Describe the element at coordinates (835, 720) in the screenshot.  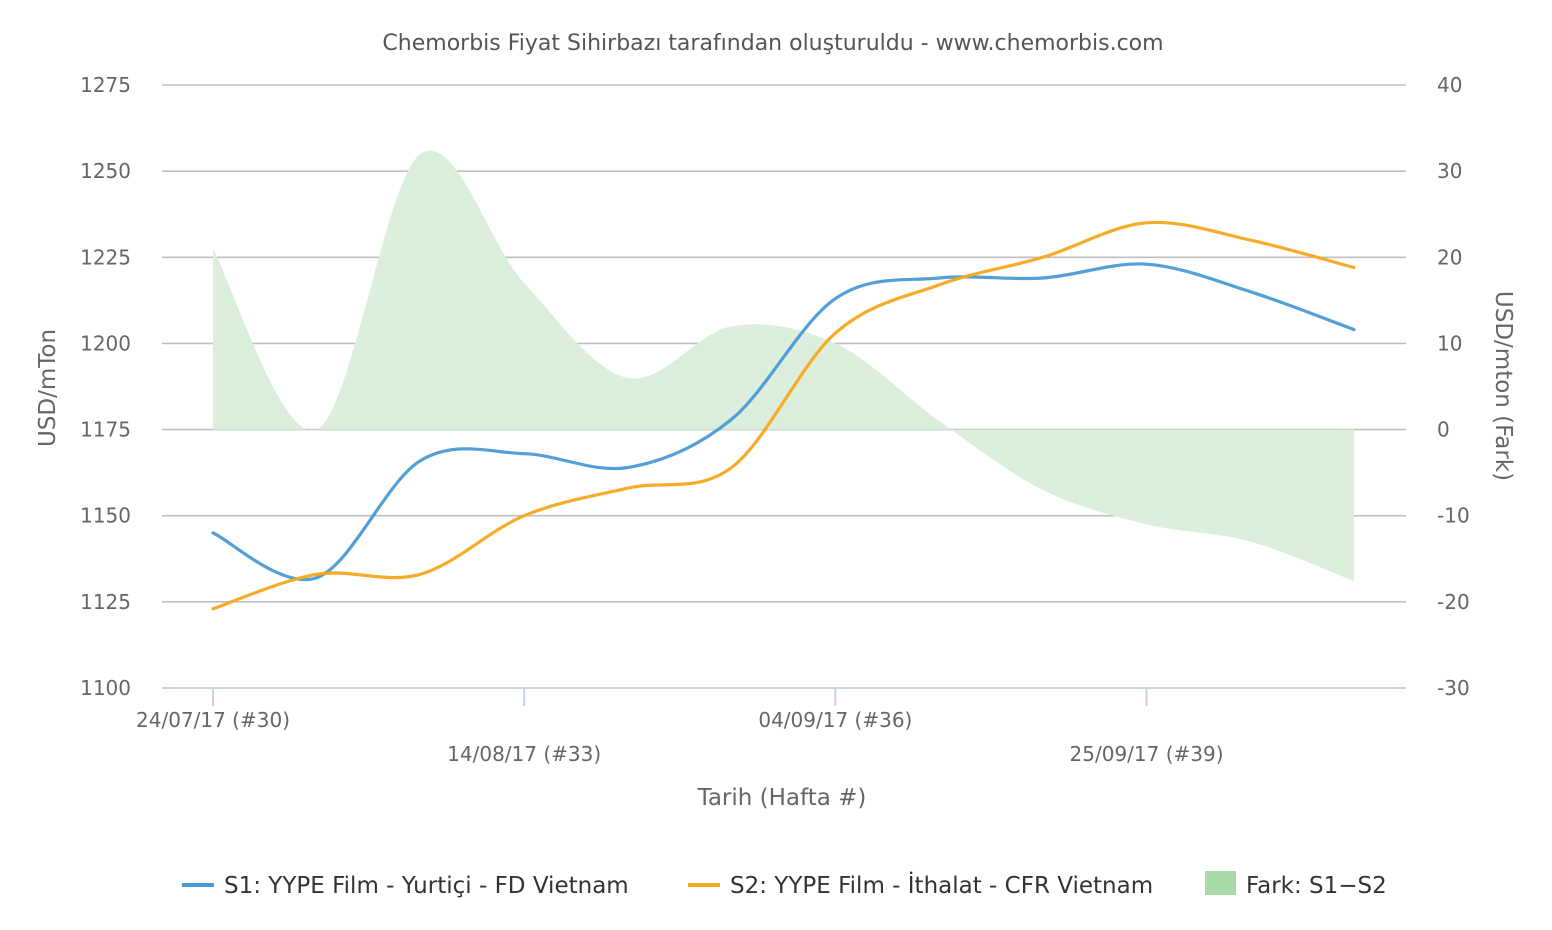
I see `x-tick-label: 04/09/17 (#36)` at that location.